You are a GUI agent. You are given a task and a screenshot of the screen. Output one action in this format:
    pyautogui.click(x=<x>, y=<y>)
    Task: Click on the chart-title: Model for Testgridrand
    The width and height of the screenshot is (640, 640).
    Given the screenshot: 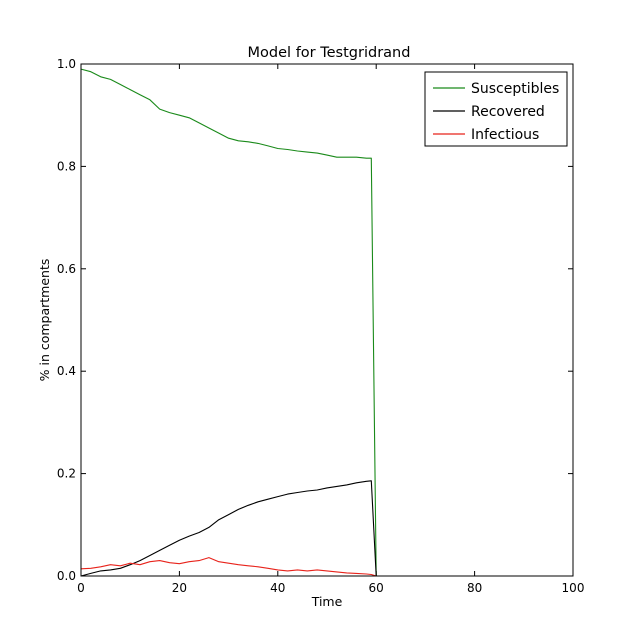 What is the action you would take?
    pyautogui.click(x=329, y=53)
    